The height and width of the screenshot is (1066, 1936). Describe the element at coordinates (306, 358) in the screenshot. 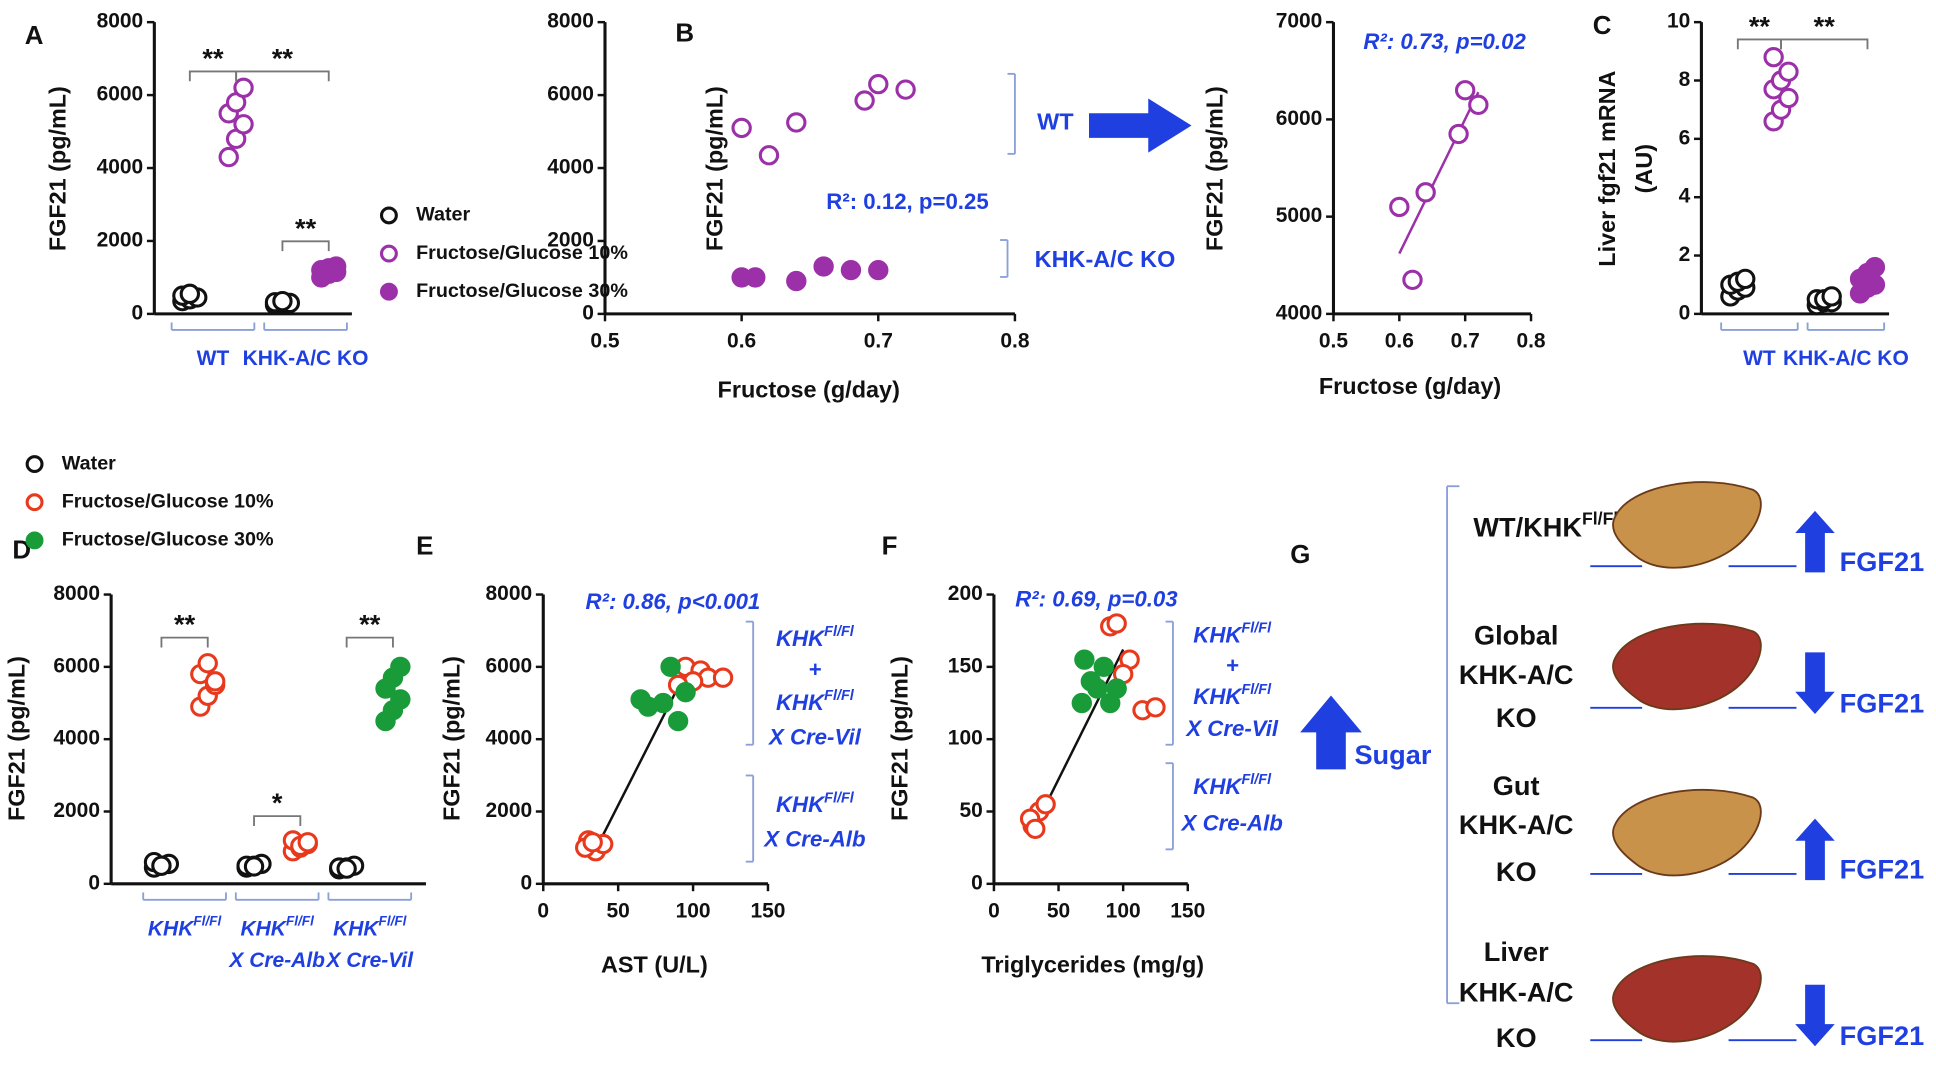

I see `x-tick-label: KHK-A/C KO` at that location.